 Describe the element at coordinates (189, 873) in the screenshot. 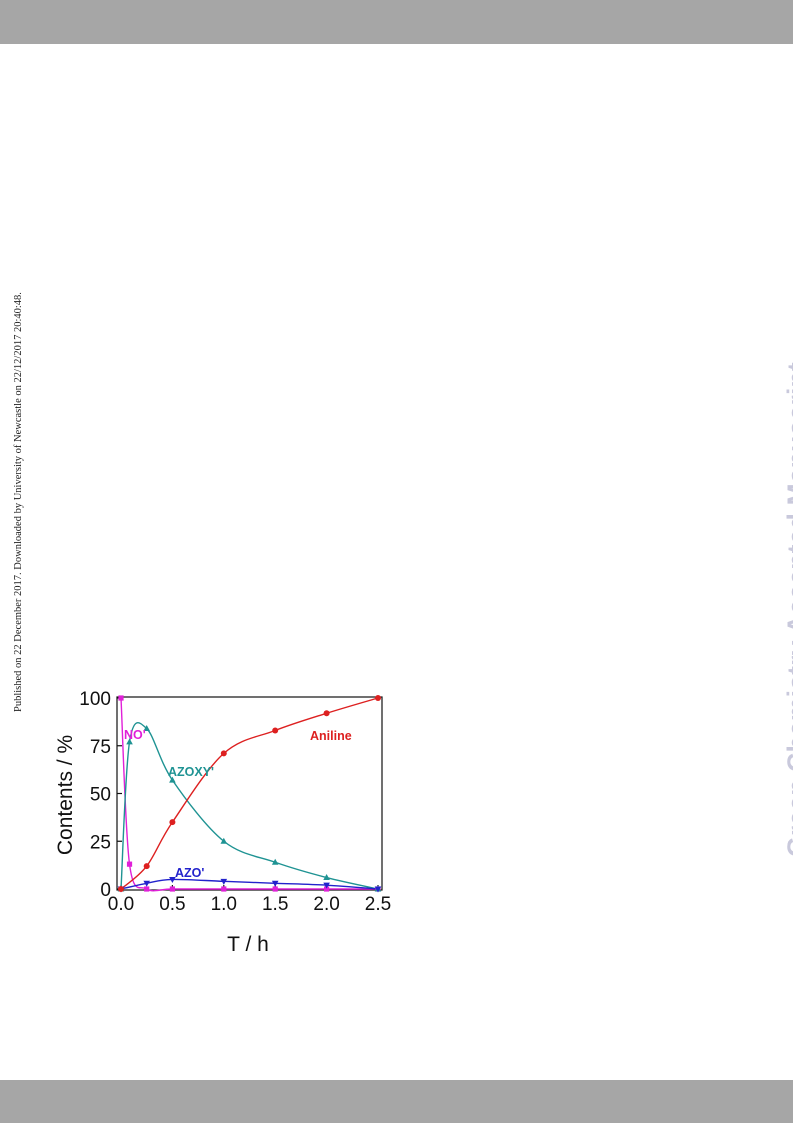

I see `series-label-azo: AZO'` at that location.